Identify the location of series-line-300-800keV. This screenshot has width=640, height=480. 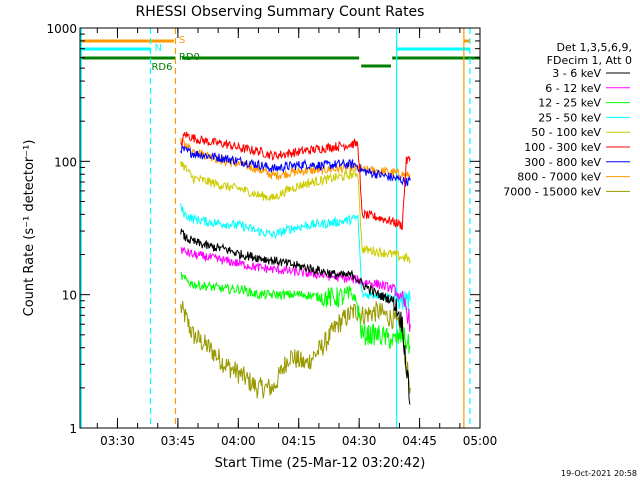
(295, 165).